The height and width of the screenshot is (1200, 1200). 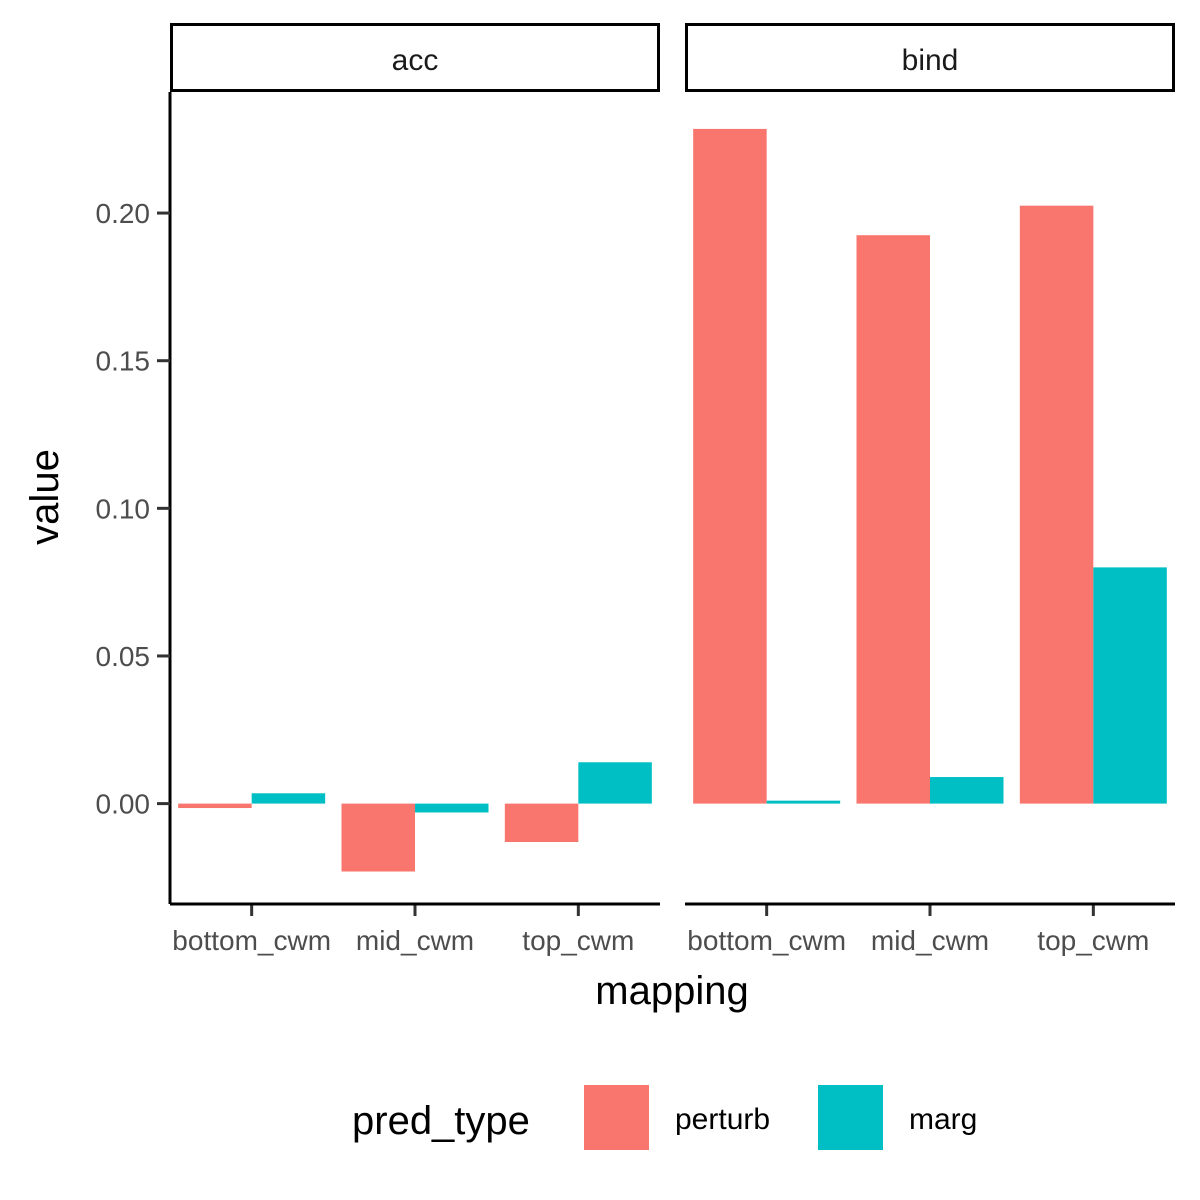 I want to click on bar-acc-top_cwm-perturb, so click(x=541, y=822).